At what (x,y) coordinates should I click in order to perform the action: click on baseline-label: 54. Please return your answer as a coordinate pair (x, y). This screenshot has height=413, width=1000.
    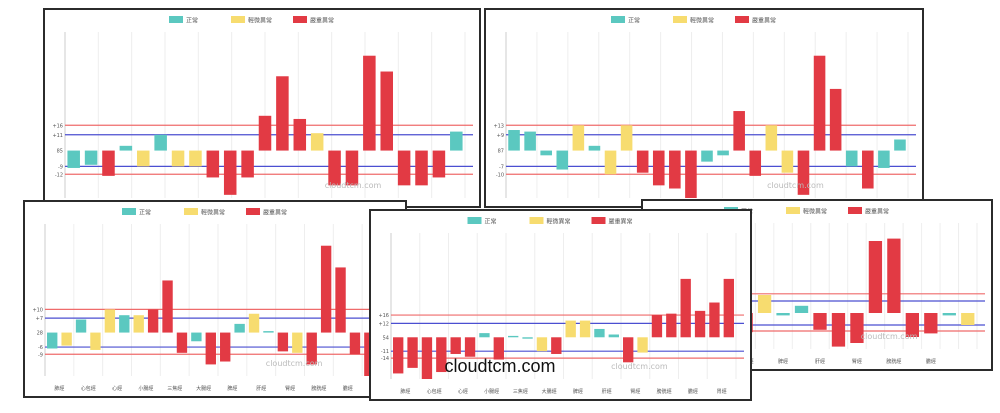
    Looking at the image, I should click on (386, 338).